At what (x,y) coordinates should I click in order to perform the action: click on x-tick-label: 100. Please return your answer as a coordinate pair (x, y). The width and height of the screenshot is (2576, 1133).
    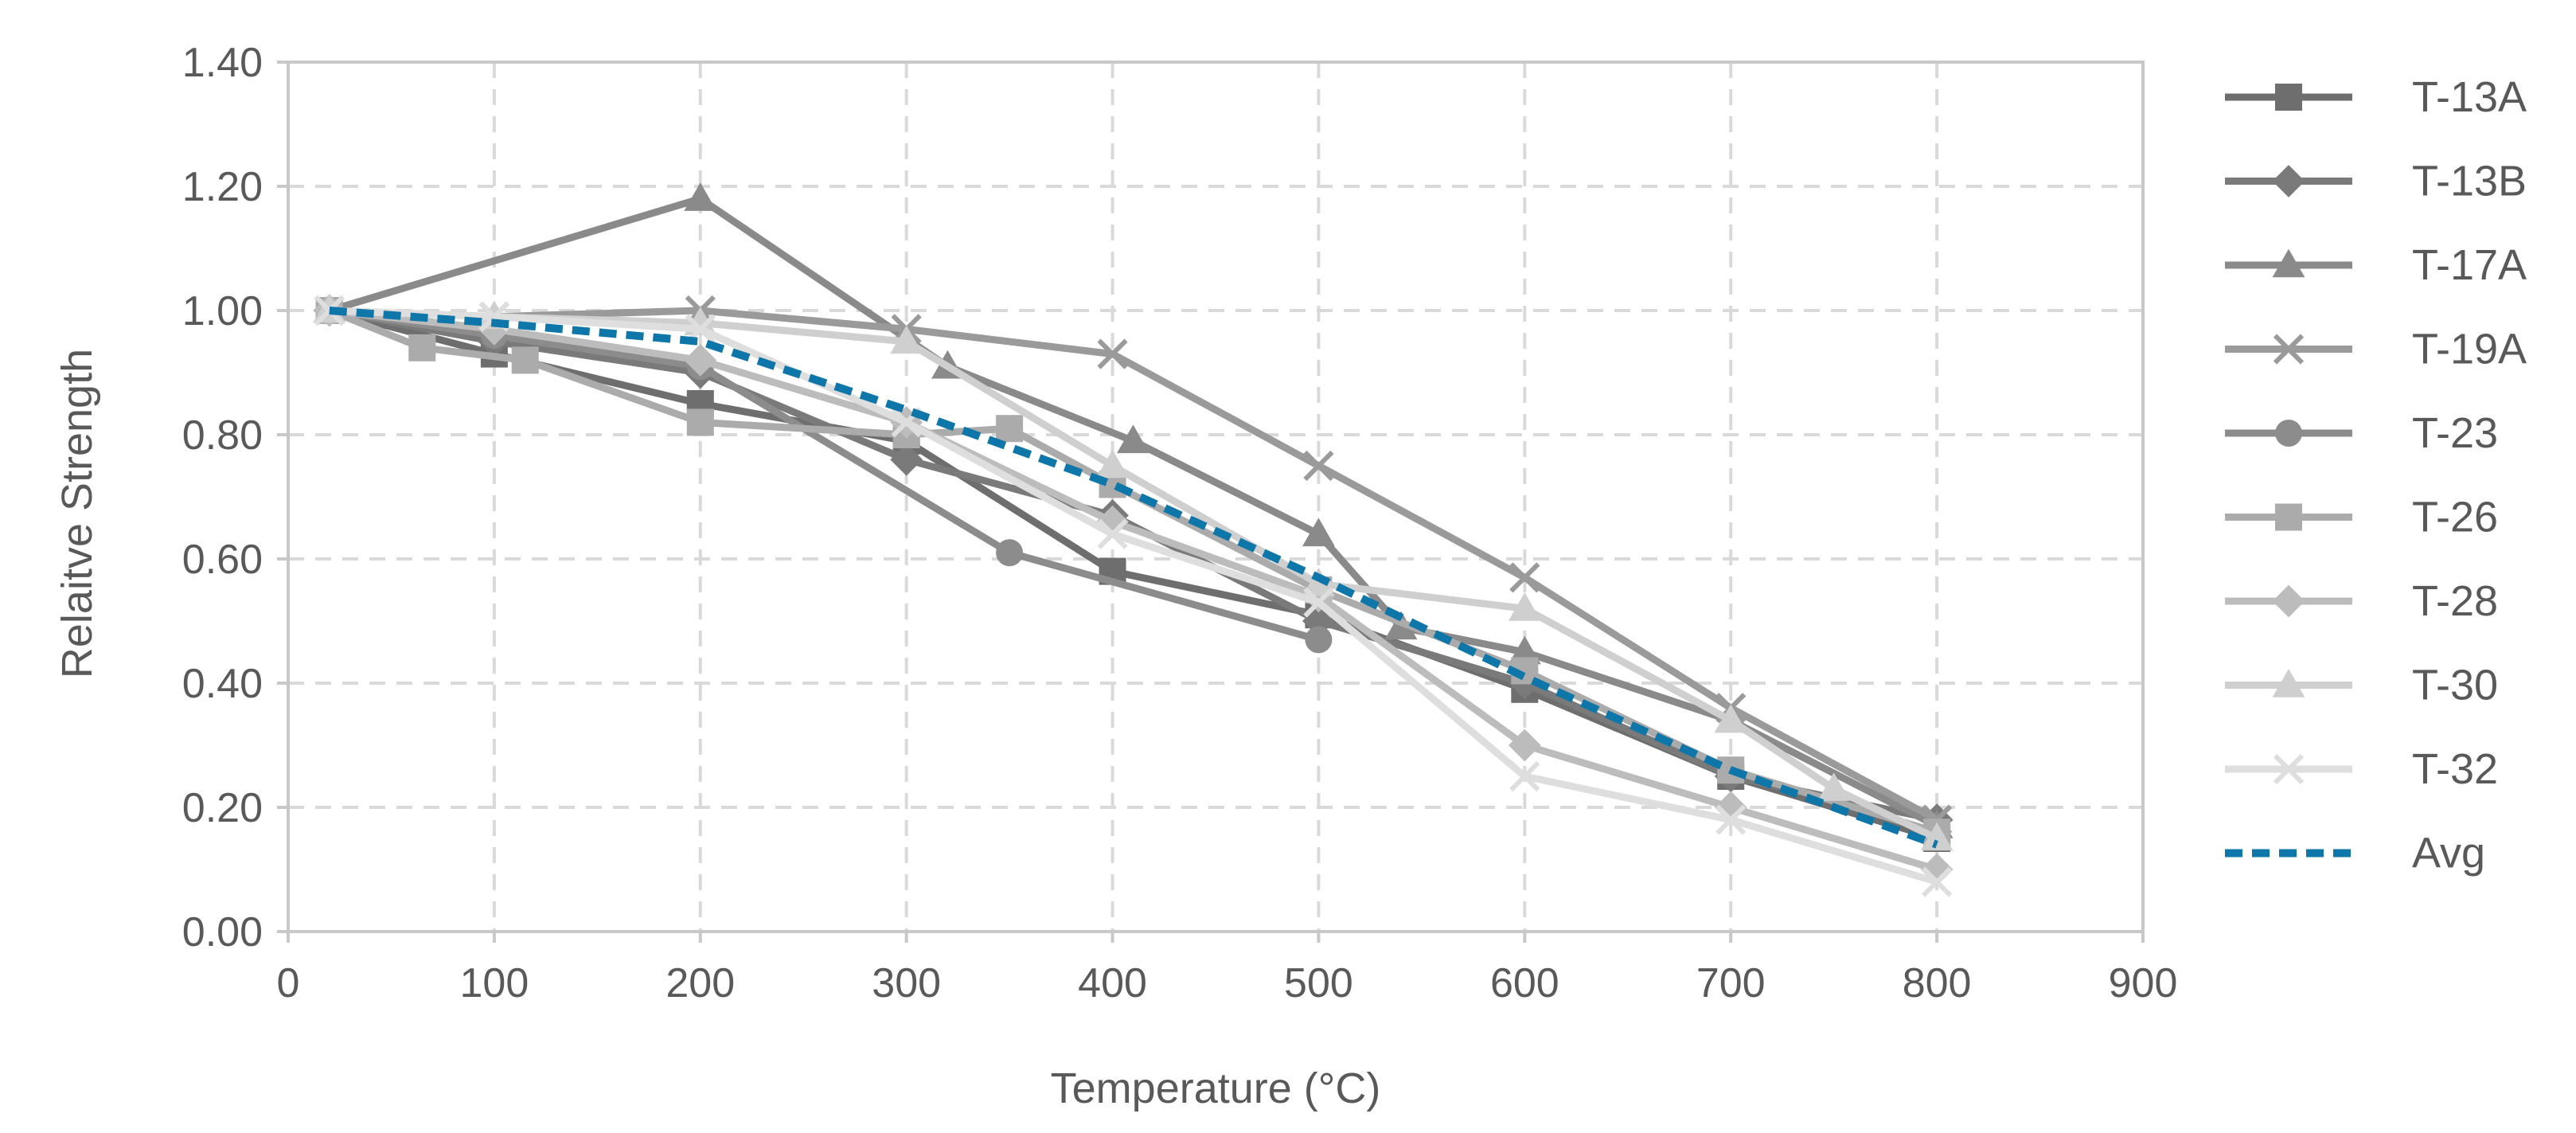
    Looking at the image, I should click on (494, 983).